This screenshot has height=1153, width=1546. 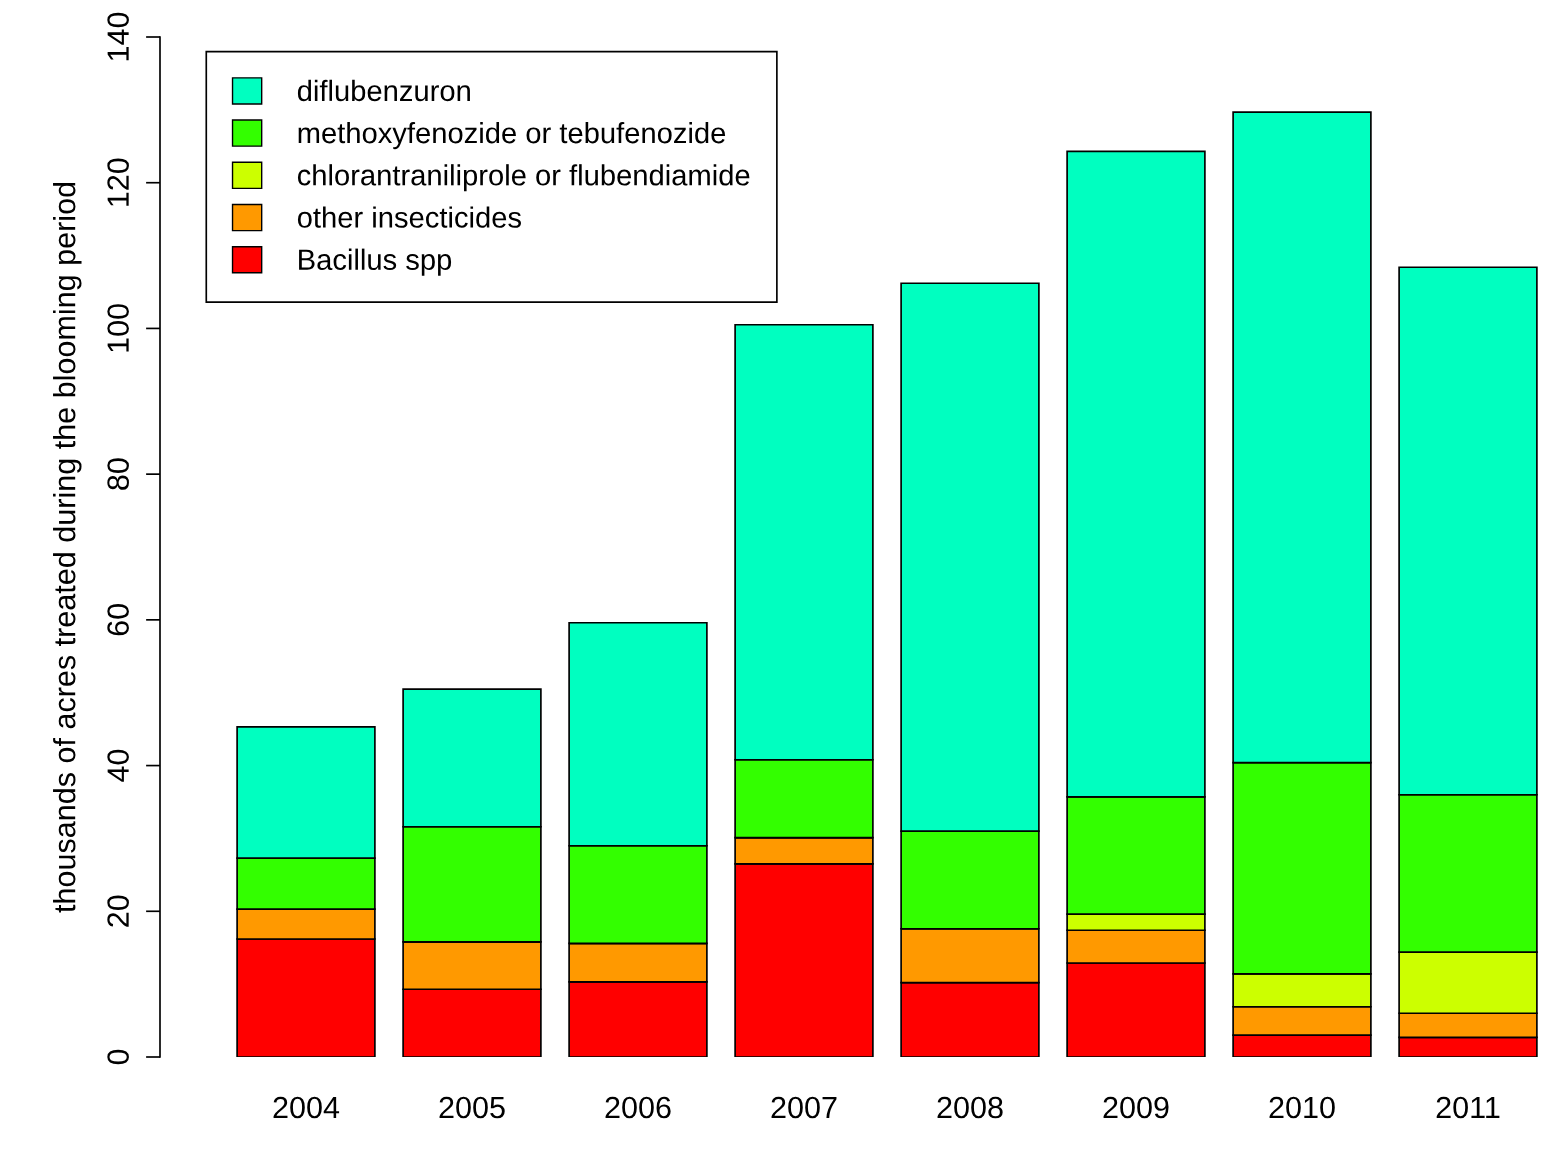 What do you see at coordinates (383, 90) in the screenshot?
I see `legend-label: diflubenzuron` at bounding box center [383, 90].